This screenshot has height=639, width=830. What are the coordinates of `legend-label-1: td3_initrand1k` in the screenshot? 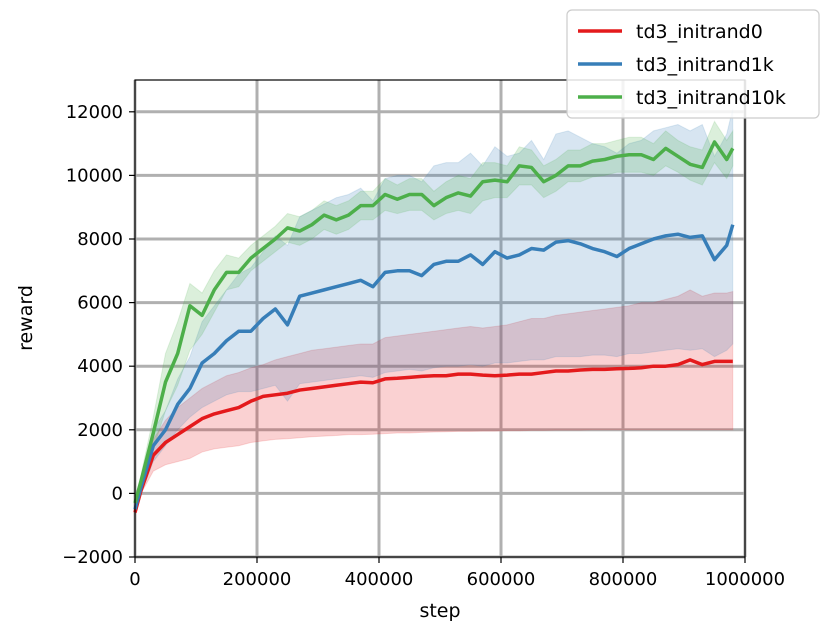 It's located at (705, 65).